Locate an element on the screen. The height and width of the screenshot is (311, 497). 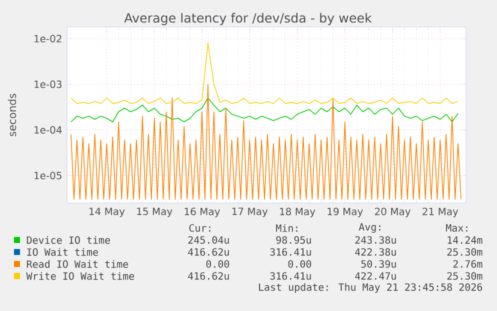
legend-label: Device IO time is located at coordinates (68, 240).